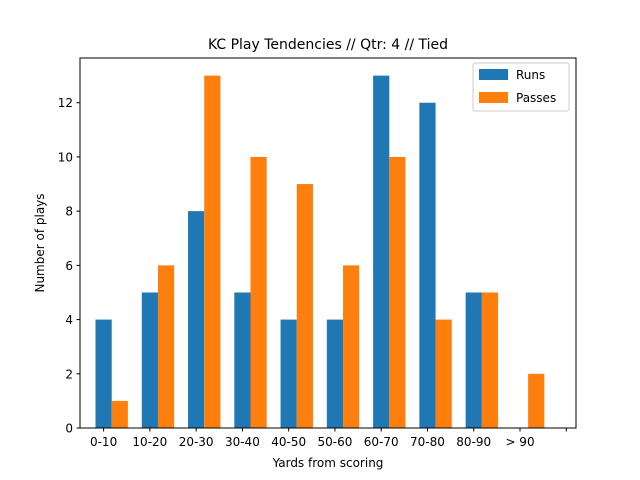  What do you see at coordinates (493, 97) in the screenshot?
I see `legend-swatch-passes` at bounding box center [493, 97].